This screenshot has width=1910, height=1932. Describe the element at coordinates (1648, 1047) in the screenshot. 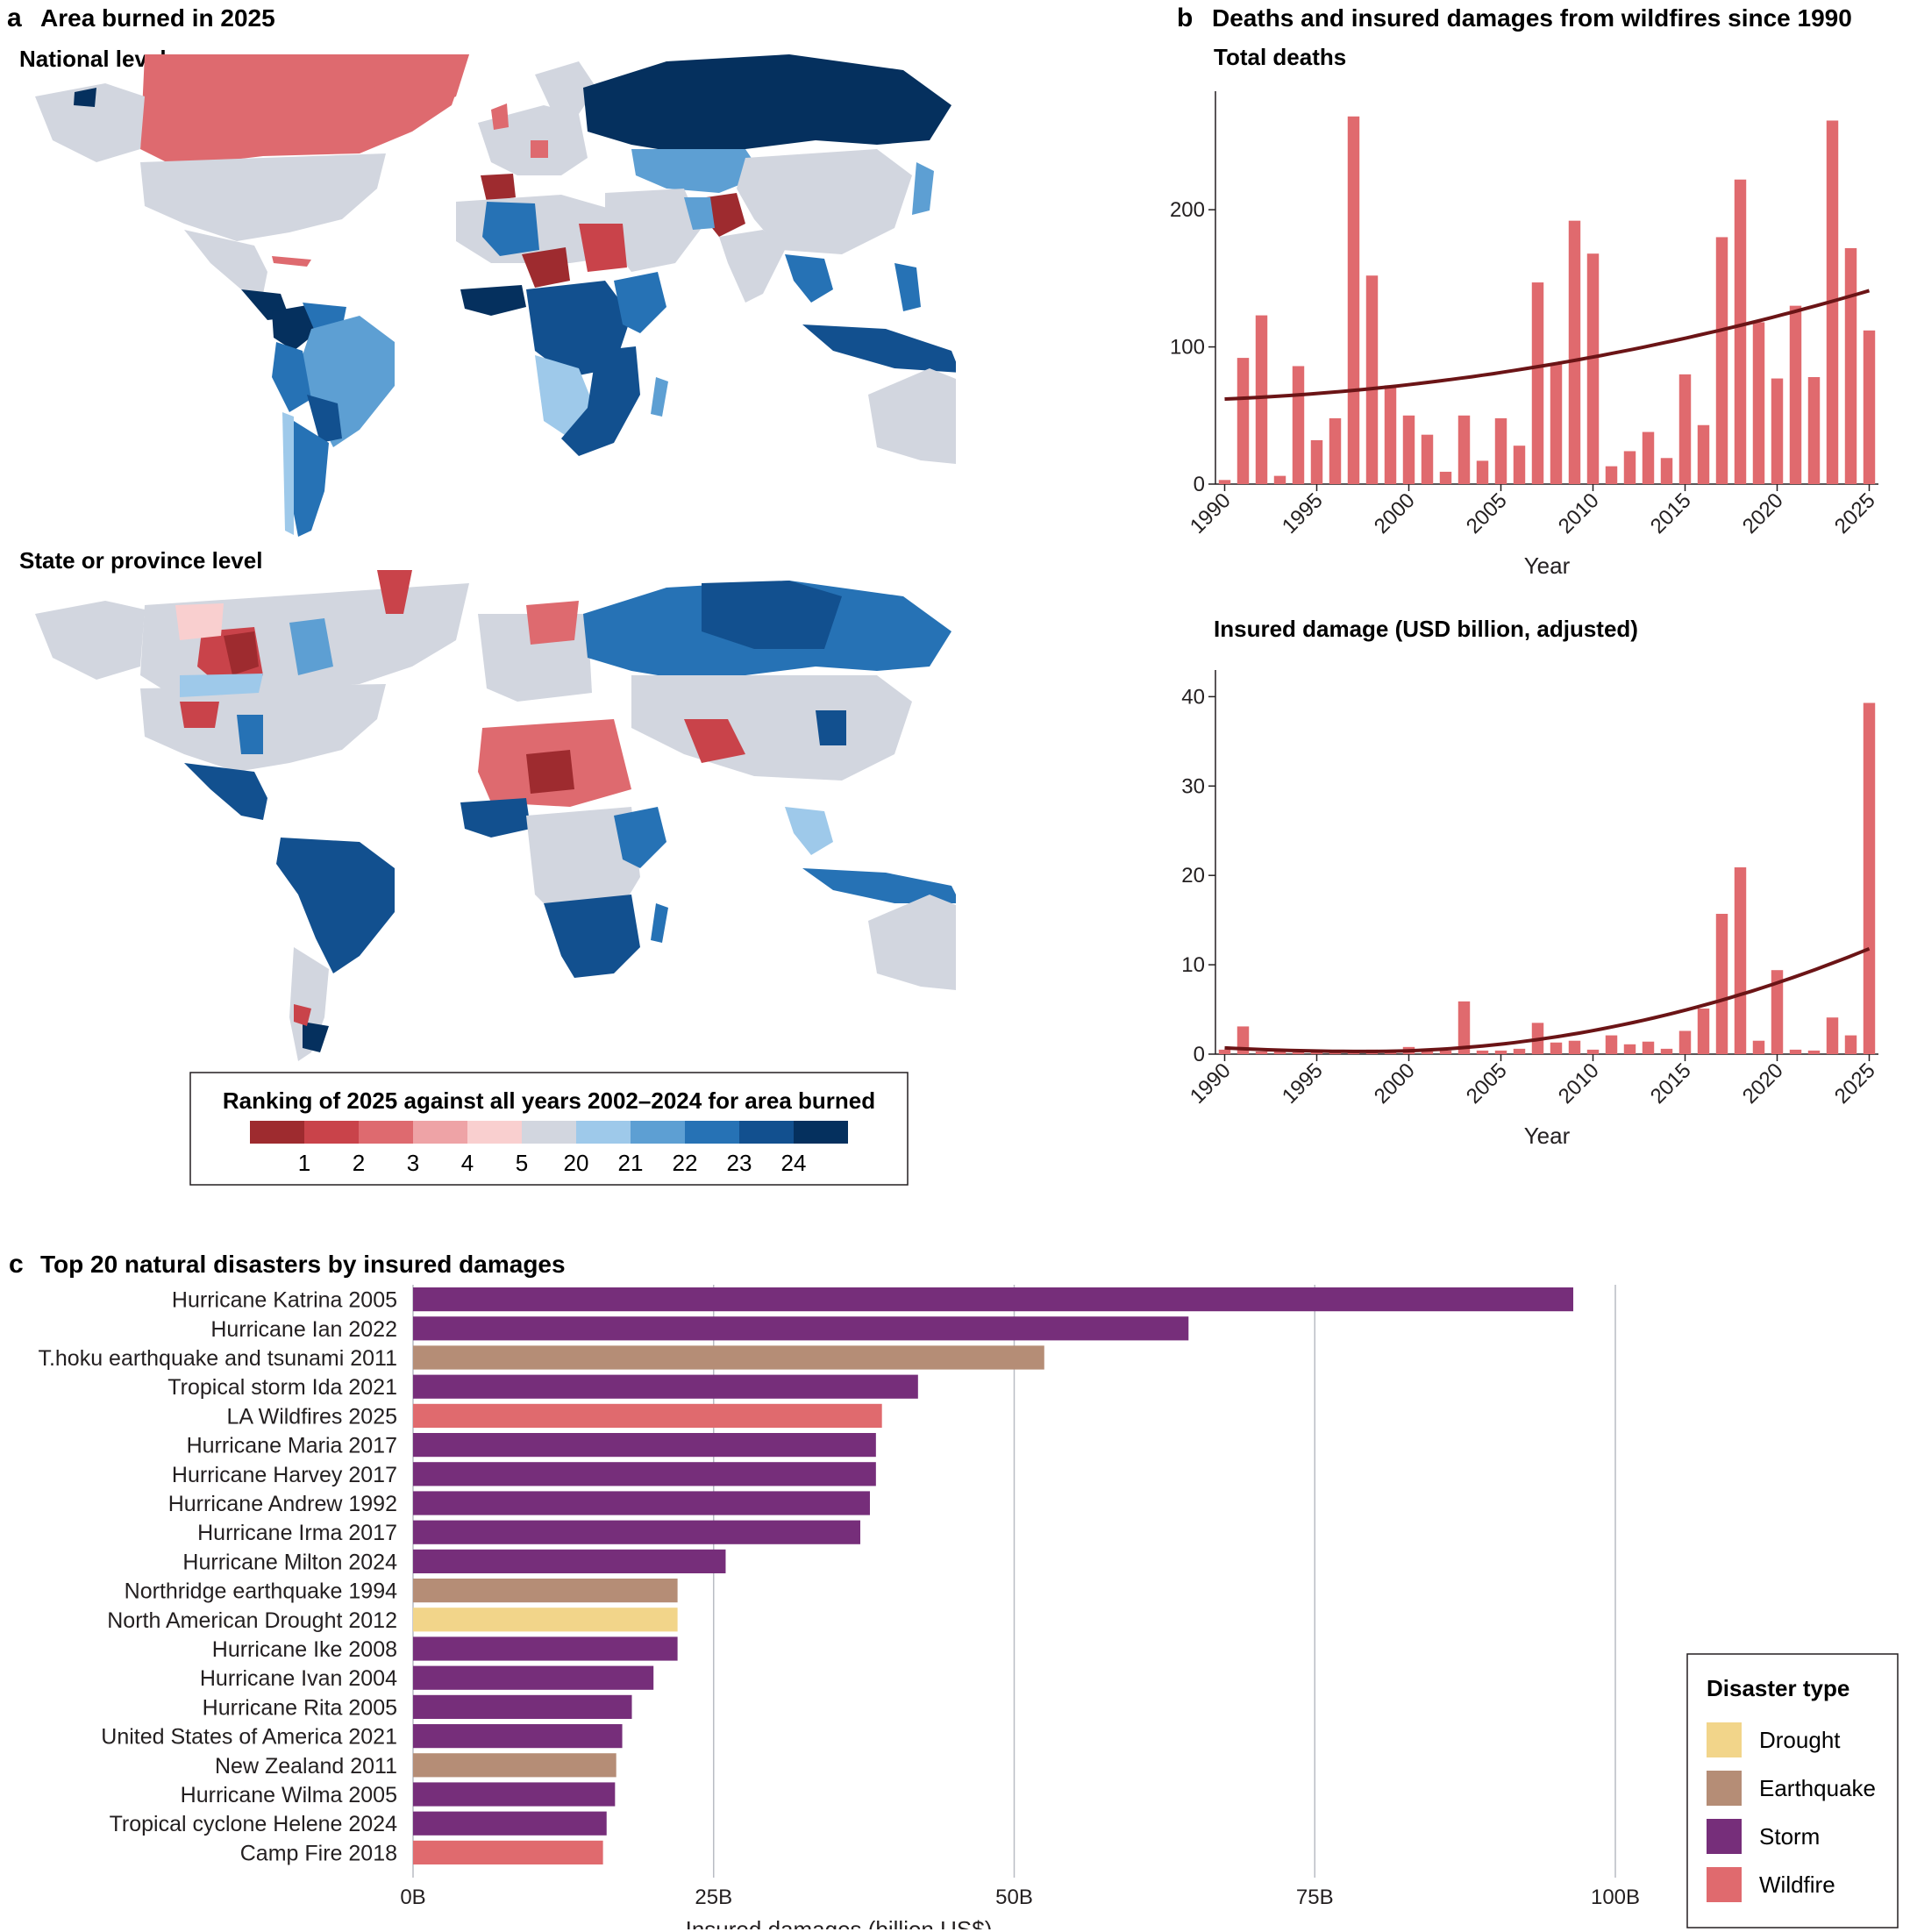

I see `damage-bar-2013` at that location.